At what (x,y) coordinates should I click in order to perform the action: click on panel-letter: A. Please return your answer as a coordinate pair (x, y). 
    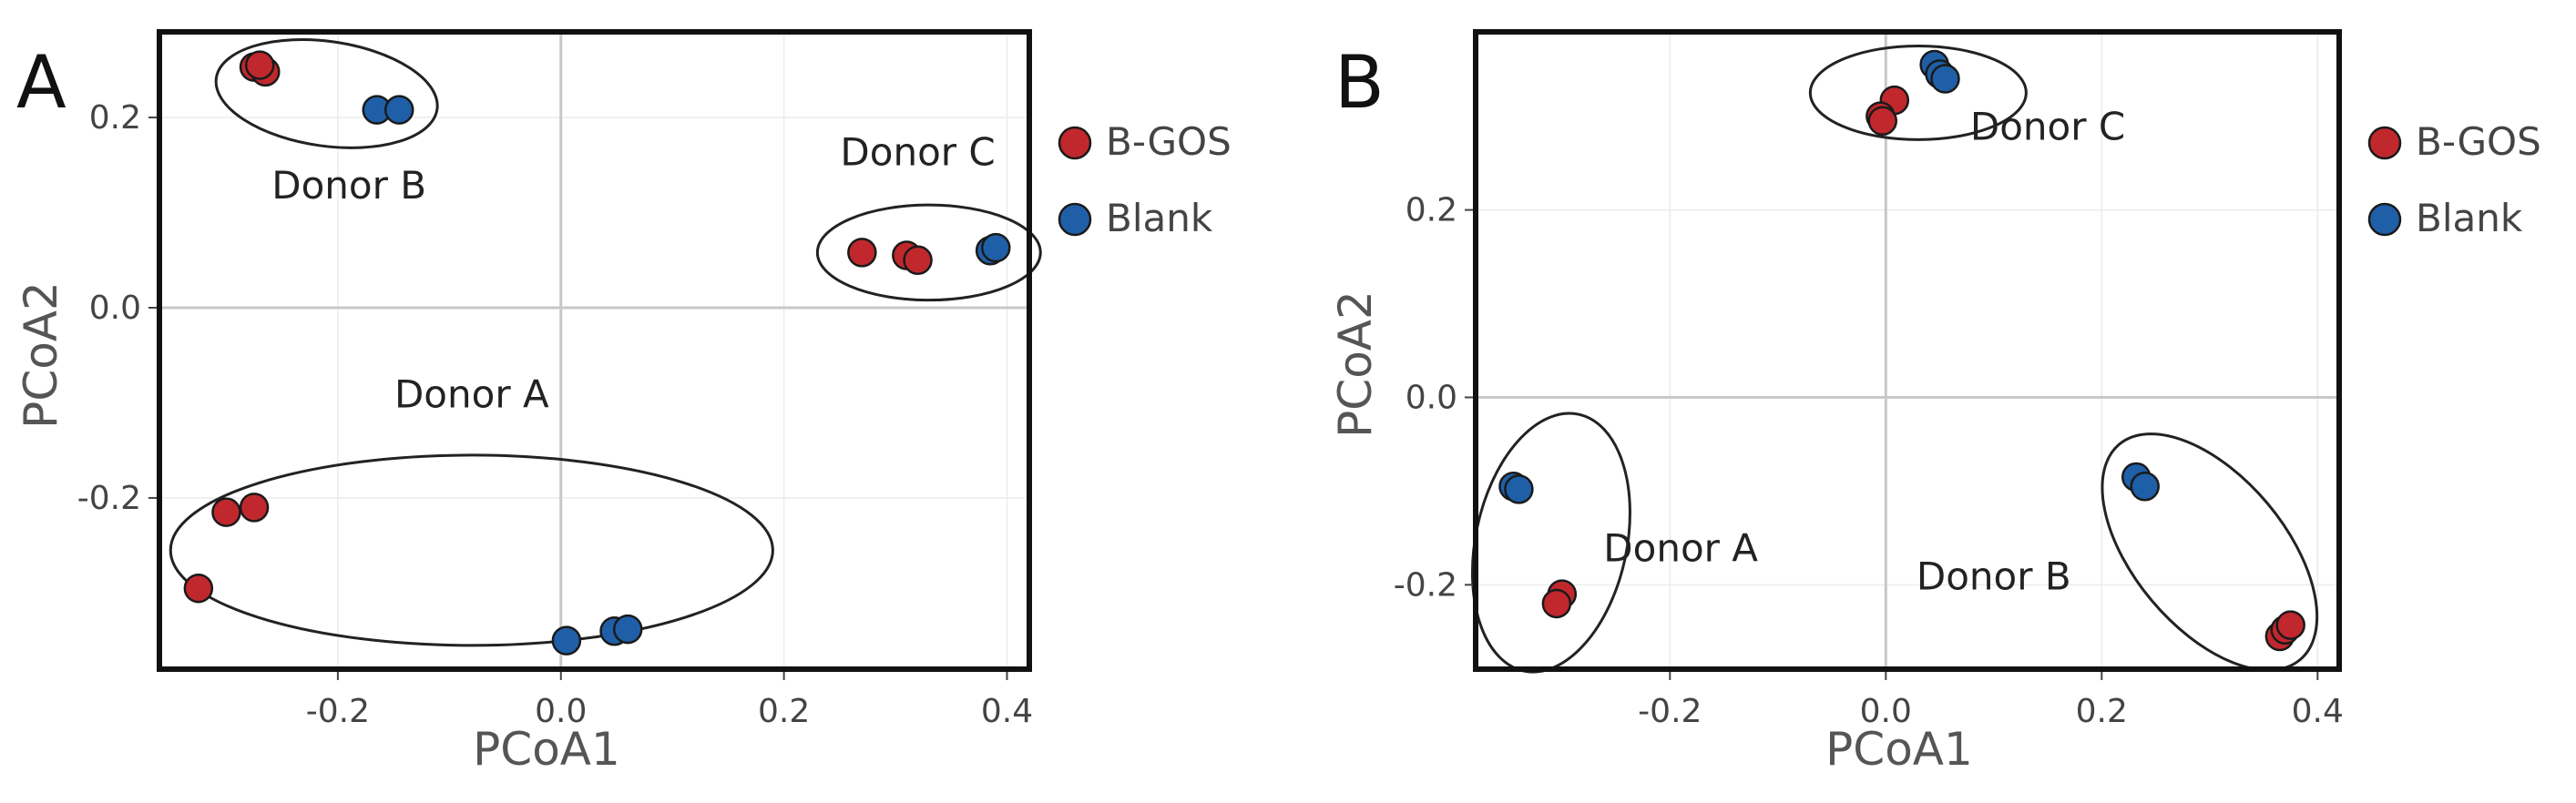
    Looking at the image, I should click on (41, 82).